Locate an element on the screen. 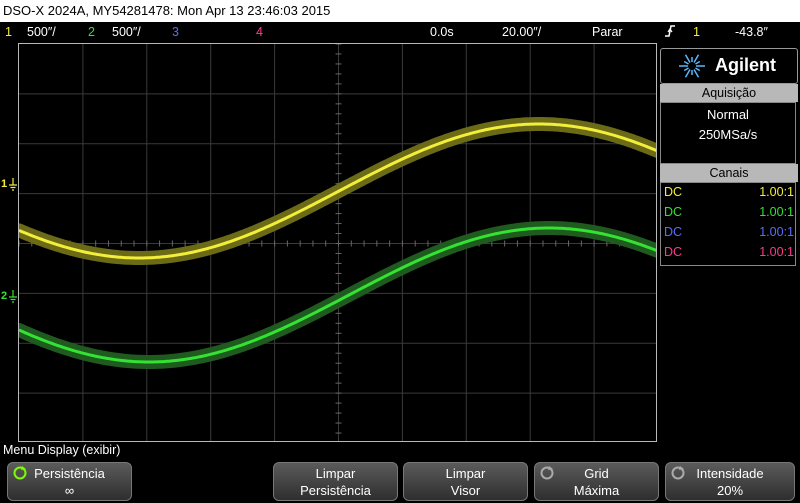 The width and height of the screenshot is (800, 503). acquisition-rate: 250MSa/s is located at coordinates (728, 134).